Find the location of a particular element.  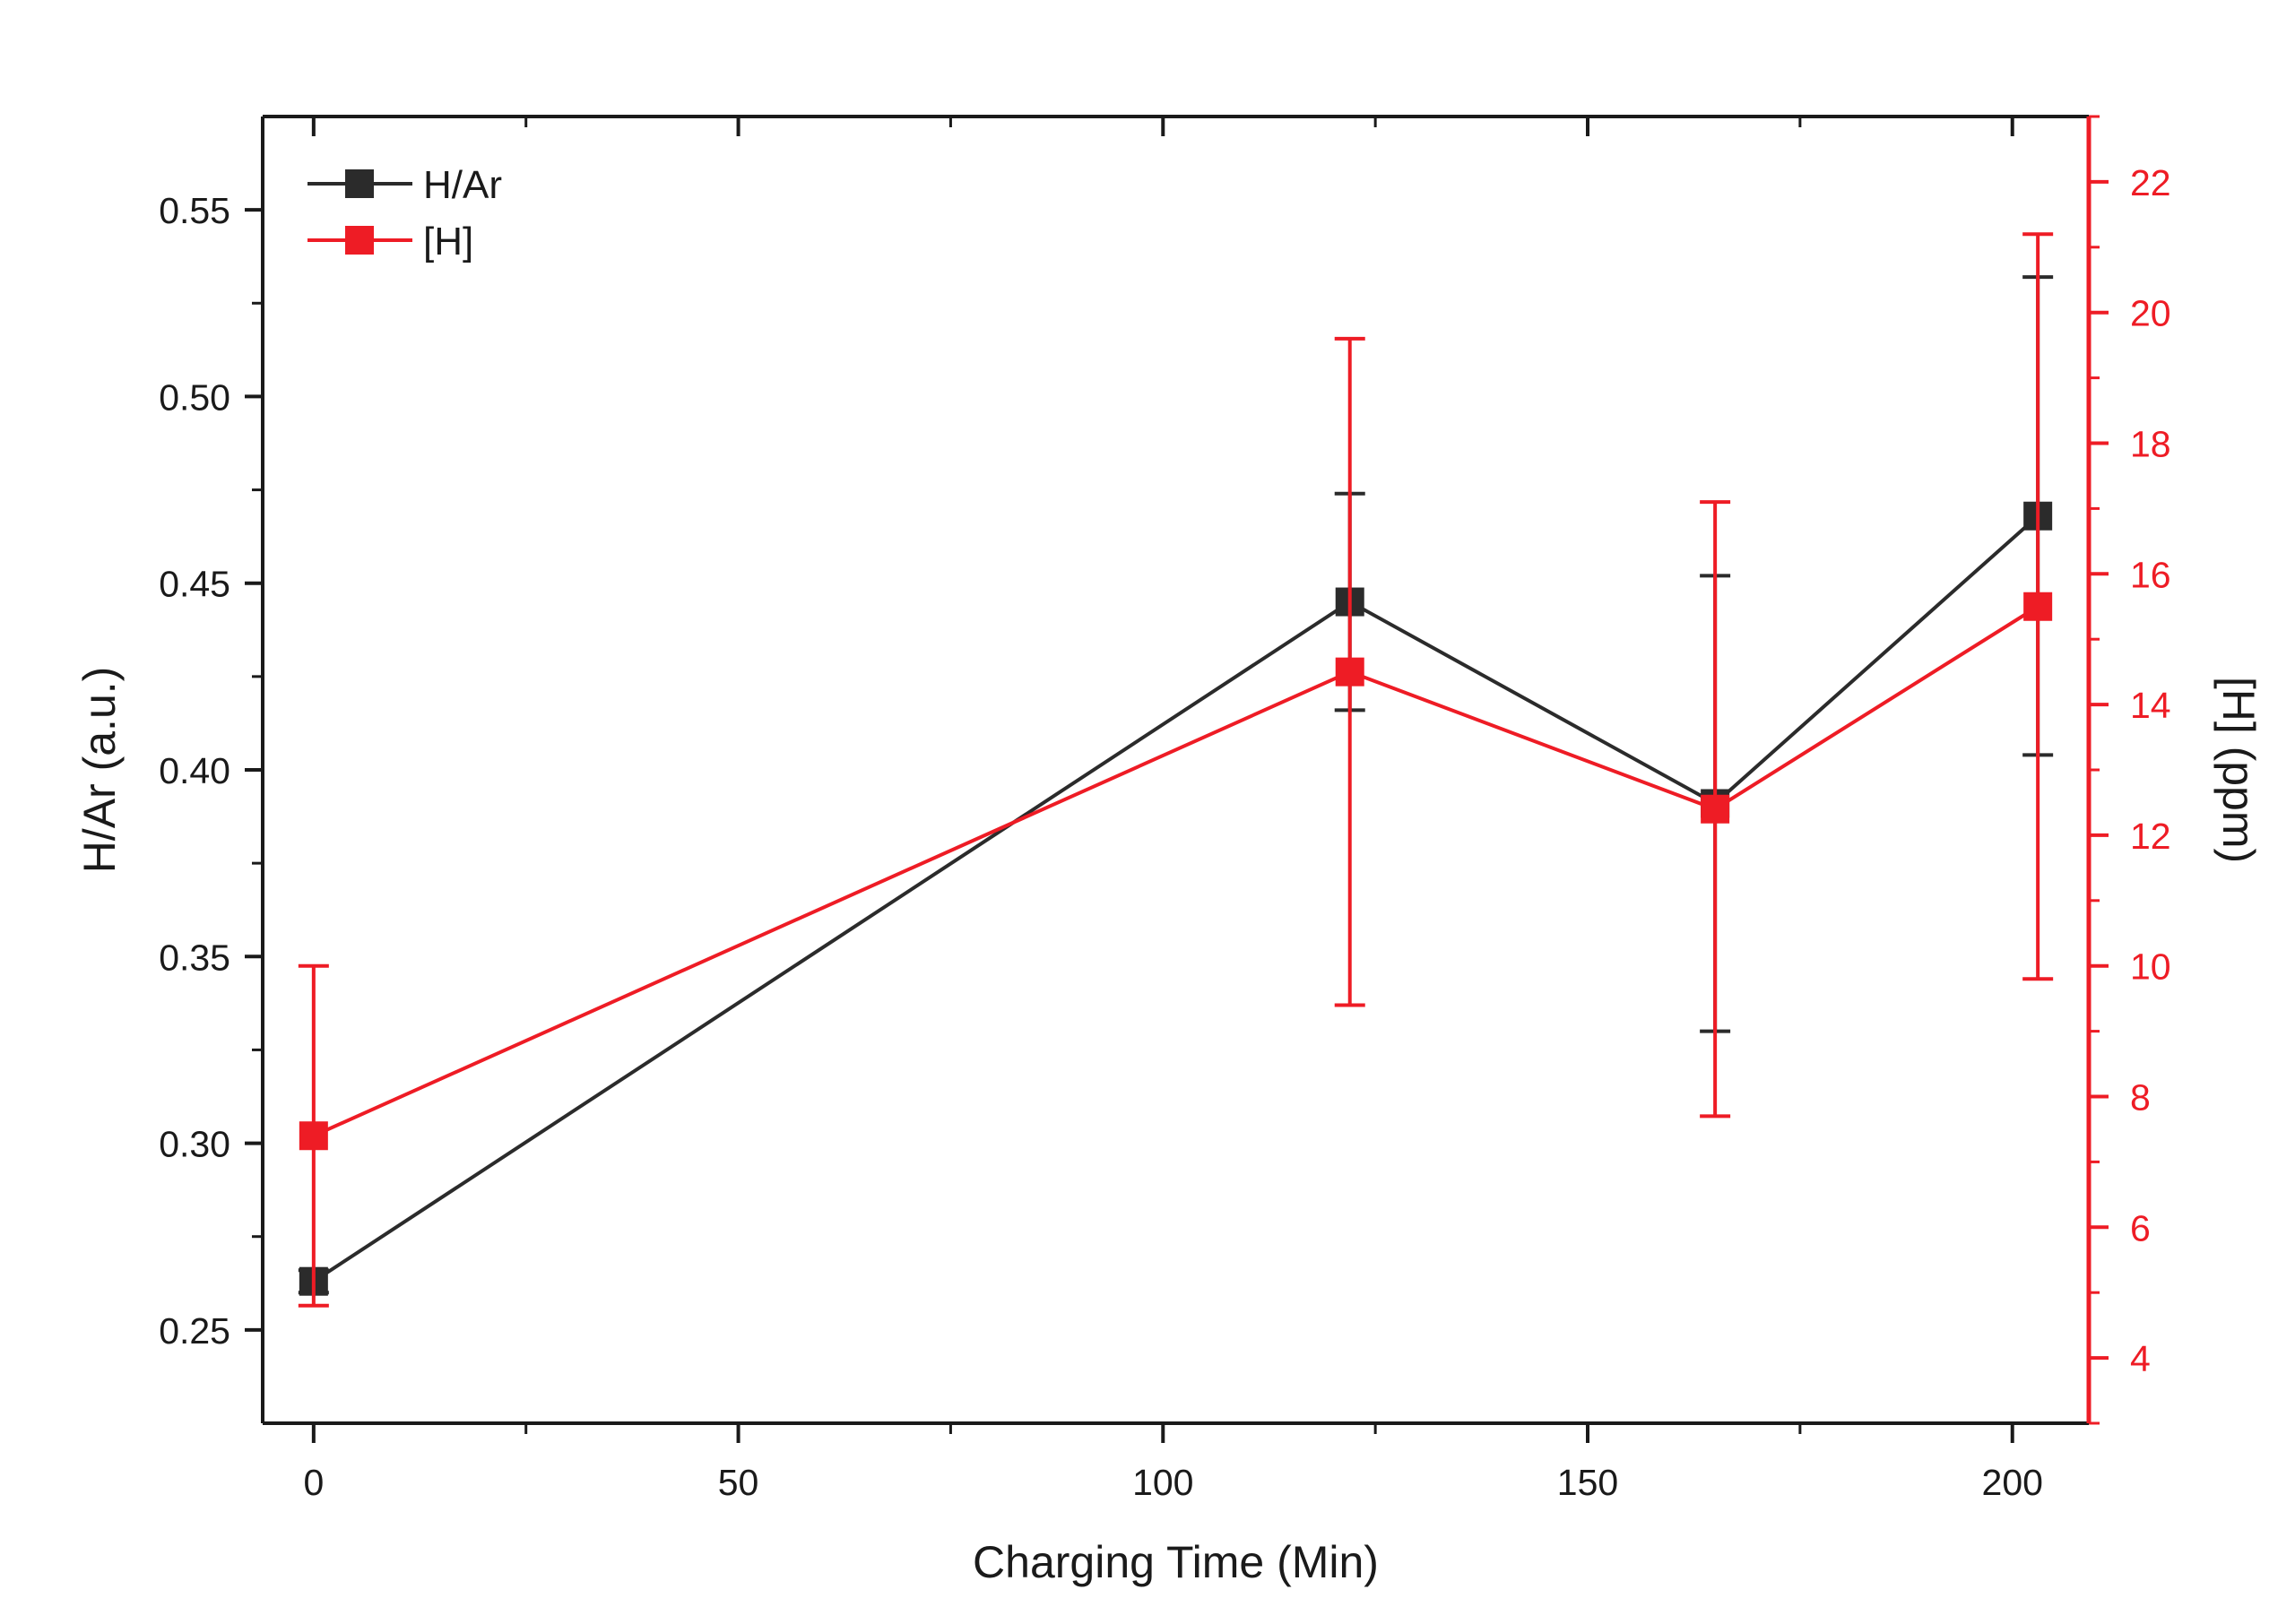

left-y-tick-label: 0.35 is located at coordinates (194, 957).